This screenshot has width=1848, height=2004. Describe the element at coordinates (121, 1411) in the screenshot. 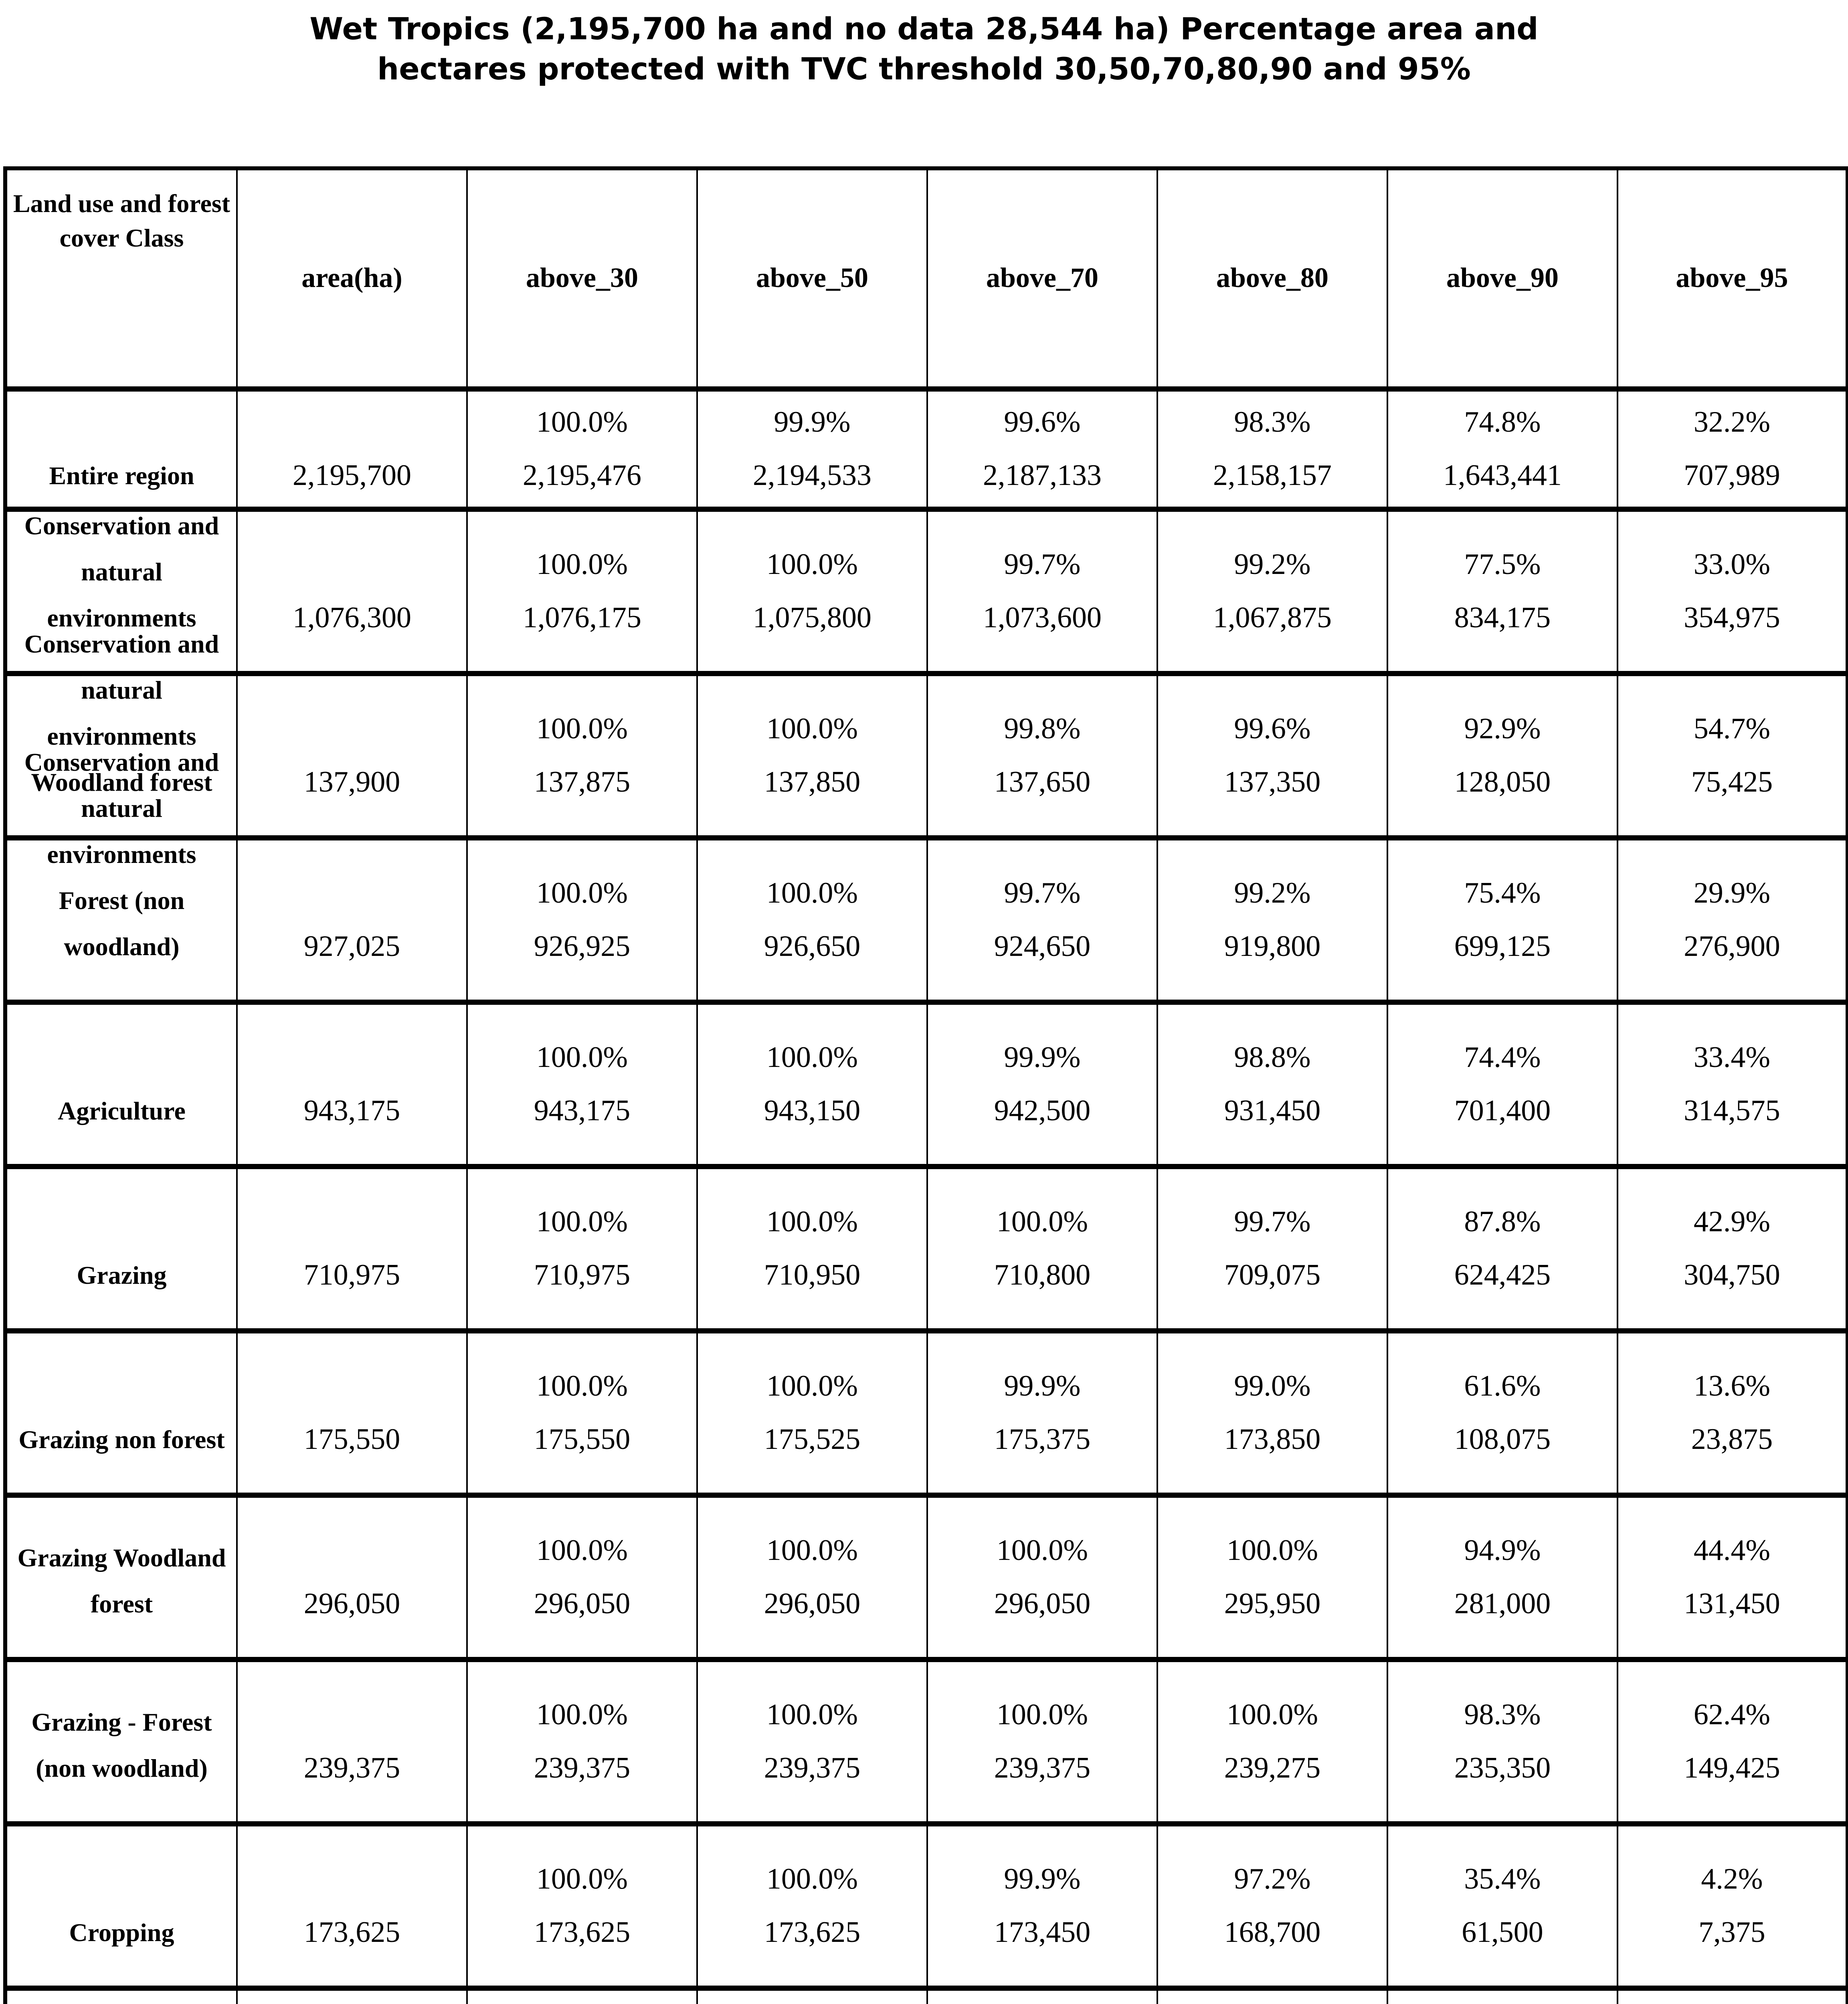

I see `row-label-cell: Grazing non forest` at that location.